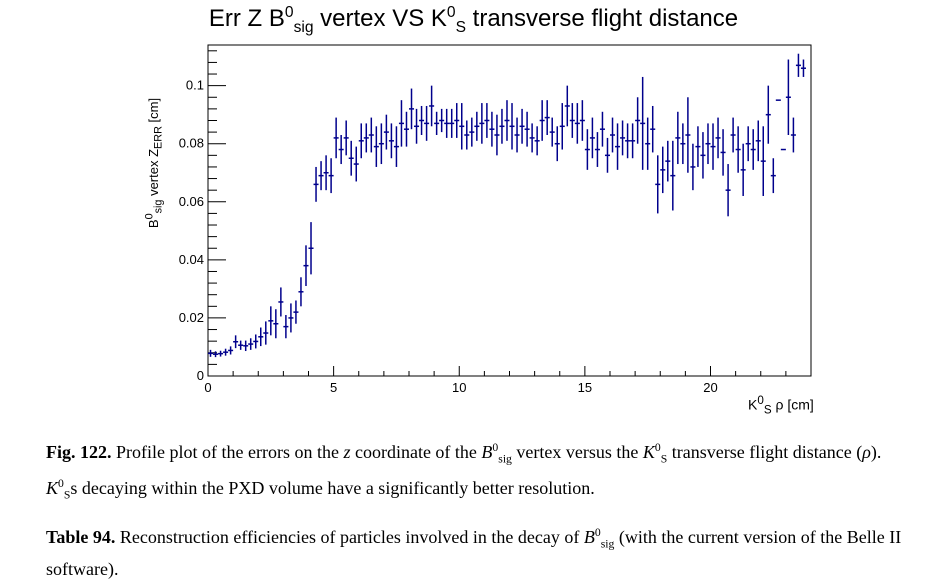  Describe the element at coordinates (191, 317) in the screenshot. I see `y-tick-label: 0.02` at that location.